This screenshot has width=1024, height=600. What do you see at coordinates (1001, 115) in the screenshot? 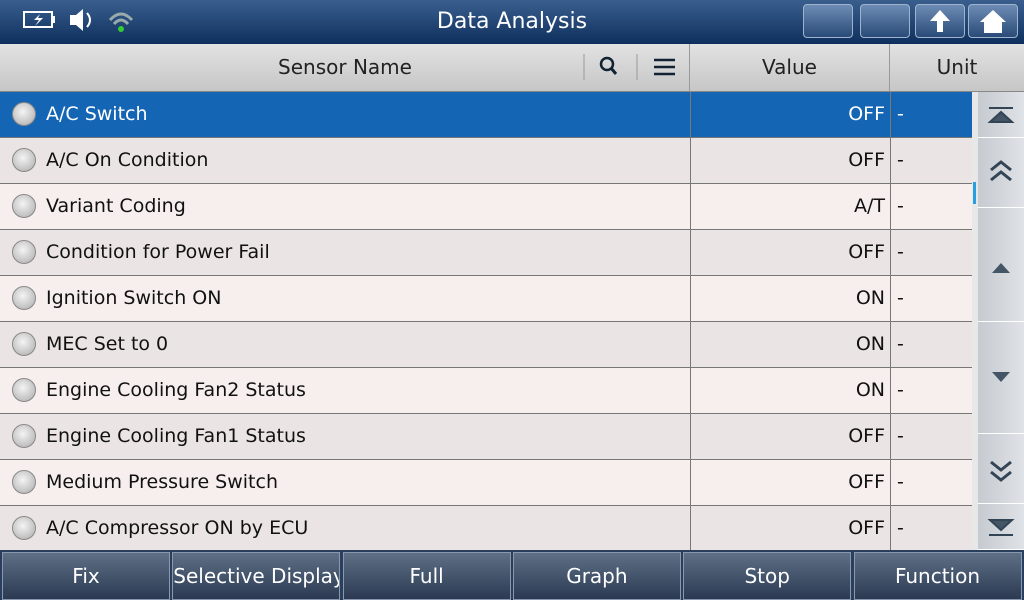
I see `scroll-top` at bounding box center [1001, 115].